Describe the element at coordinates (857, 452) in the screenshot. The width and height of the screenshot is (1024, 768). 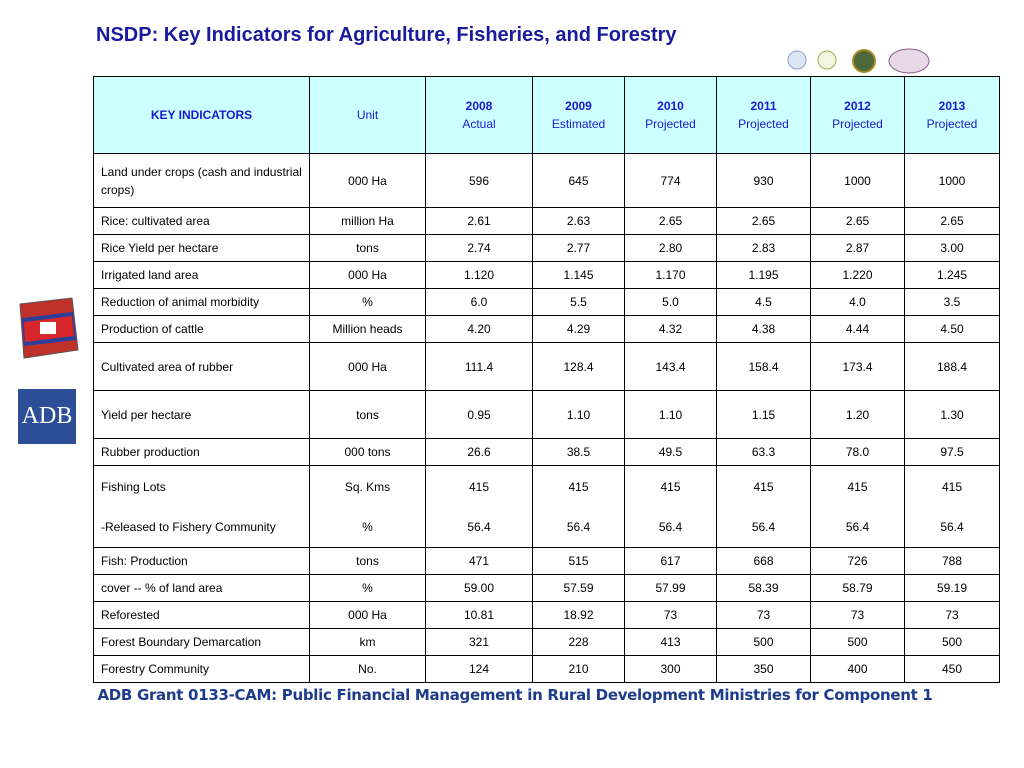
I see `cell-value: 78.0` at that location.